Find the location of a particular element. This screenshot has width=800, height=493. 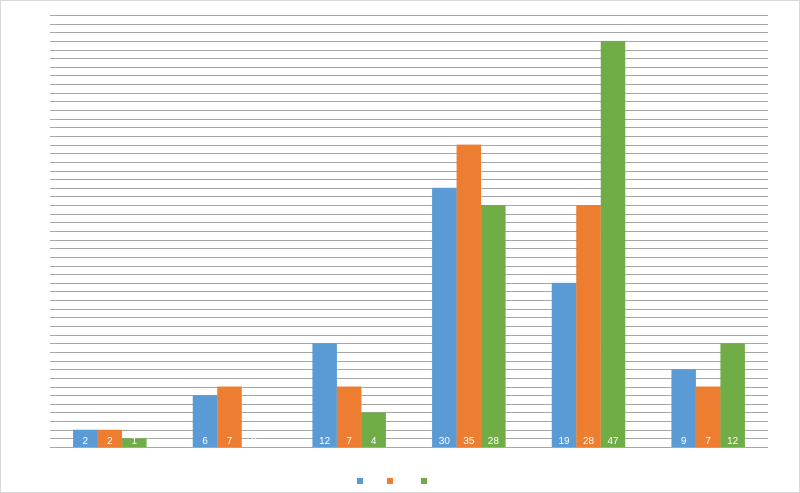

legend is located at coordinates (392, 481).